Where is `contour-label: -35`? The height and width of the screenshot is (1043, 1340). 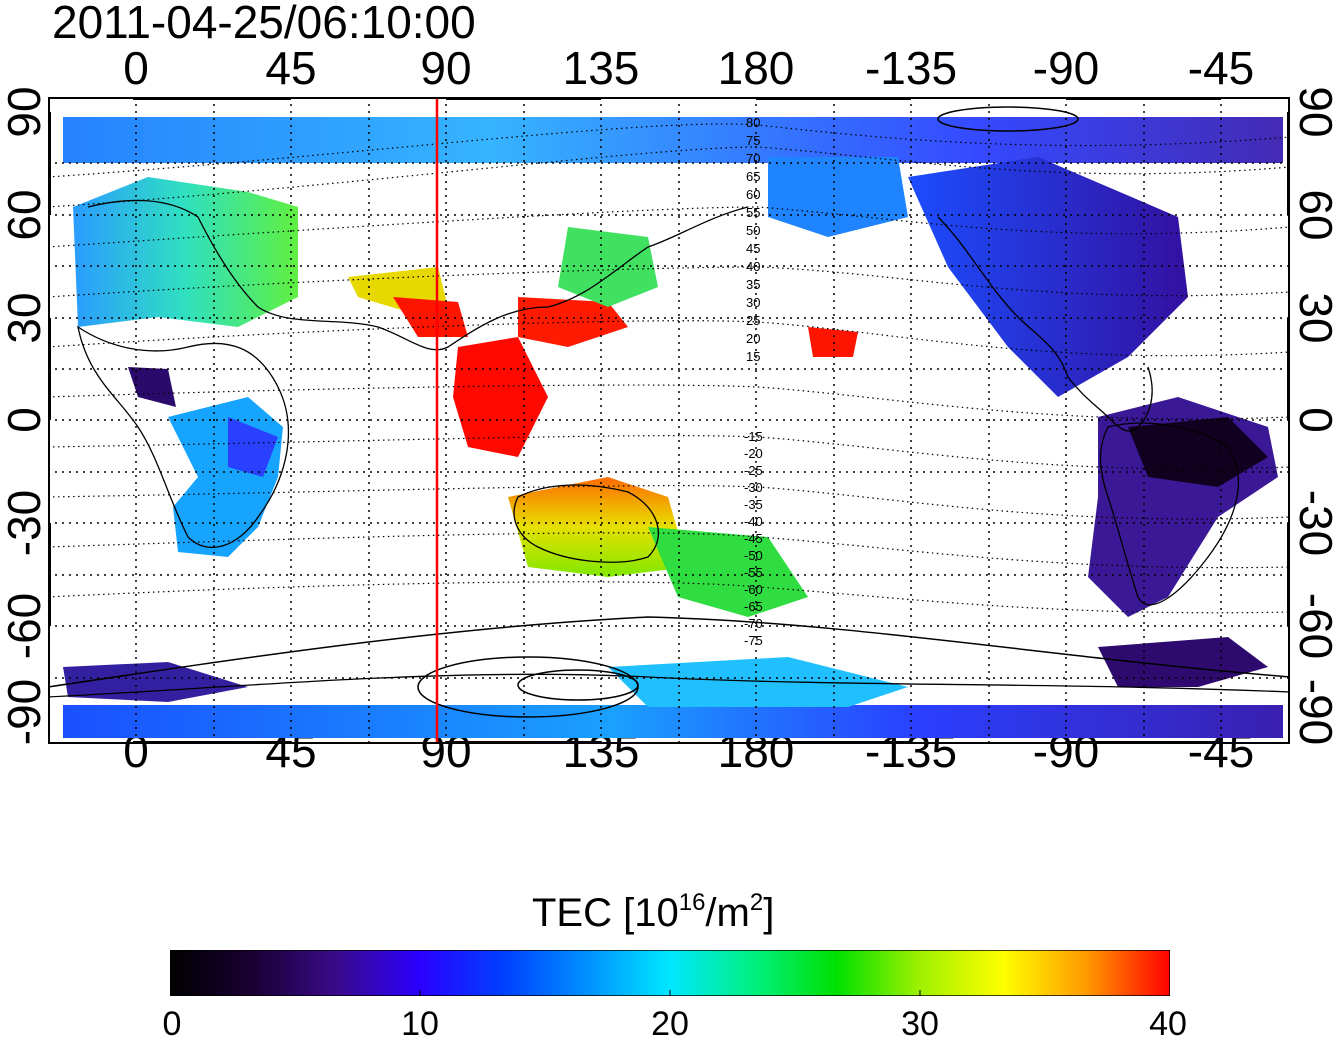
contour-label: -35 is located at coordinates (753, 504).